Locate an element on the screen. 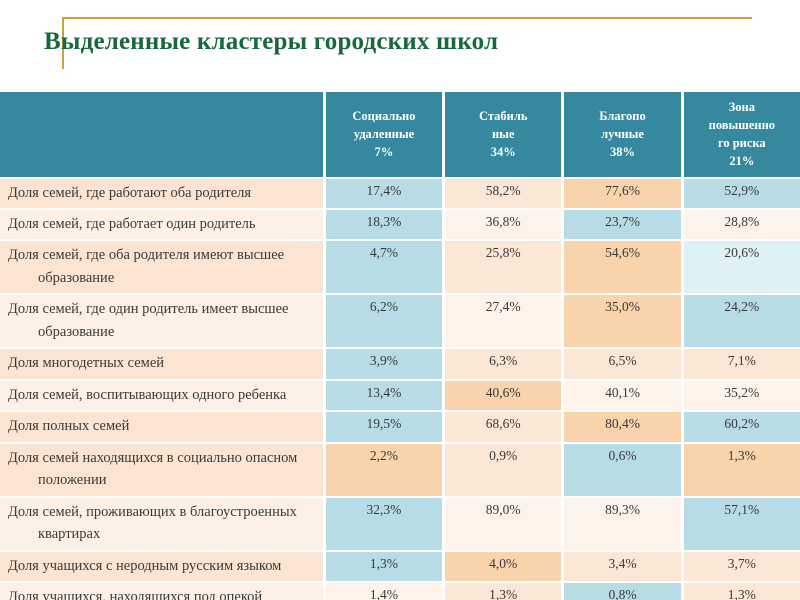 The height and width of the screenshot is (600, 800). value-cell: 0,6% is located at coordinates (622, 469).